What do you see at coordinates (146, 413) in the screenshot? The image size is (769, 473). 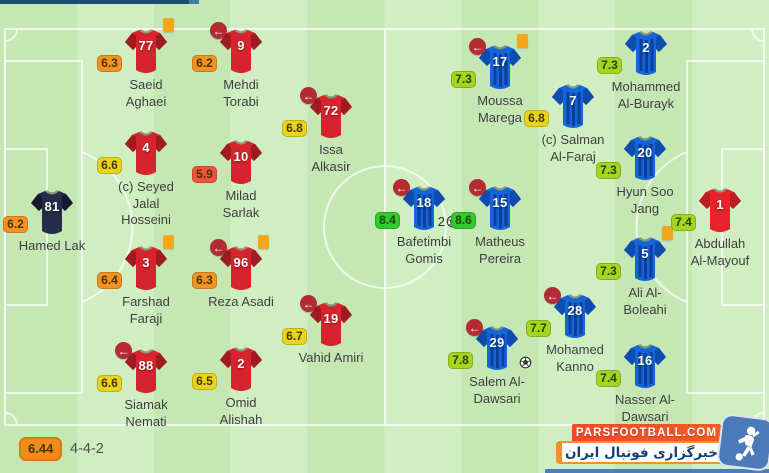 I see `player-name: Siamak Nemati` at bounding box center [146, 413].